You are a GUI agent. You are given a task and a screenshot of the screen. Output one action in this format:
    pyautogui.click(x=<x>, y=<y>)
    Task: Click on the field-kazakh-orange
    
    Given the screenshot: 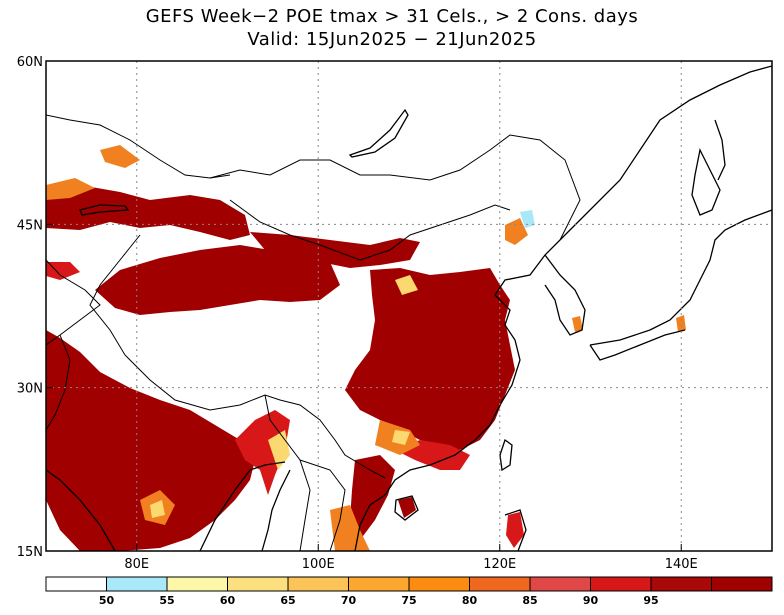 What is the action you would take?
    pyautogui.click(x=70, y=189)
    